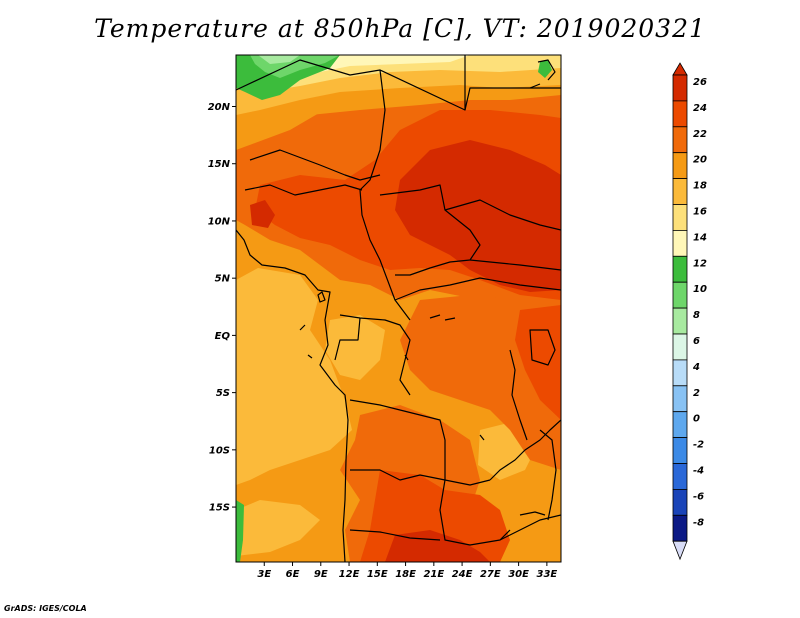 This screenshot has width=800, height=618. I want to click on lon-tick-label: 9E, so click(321, 574).